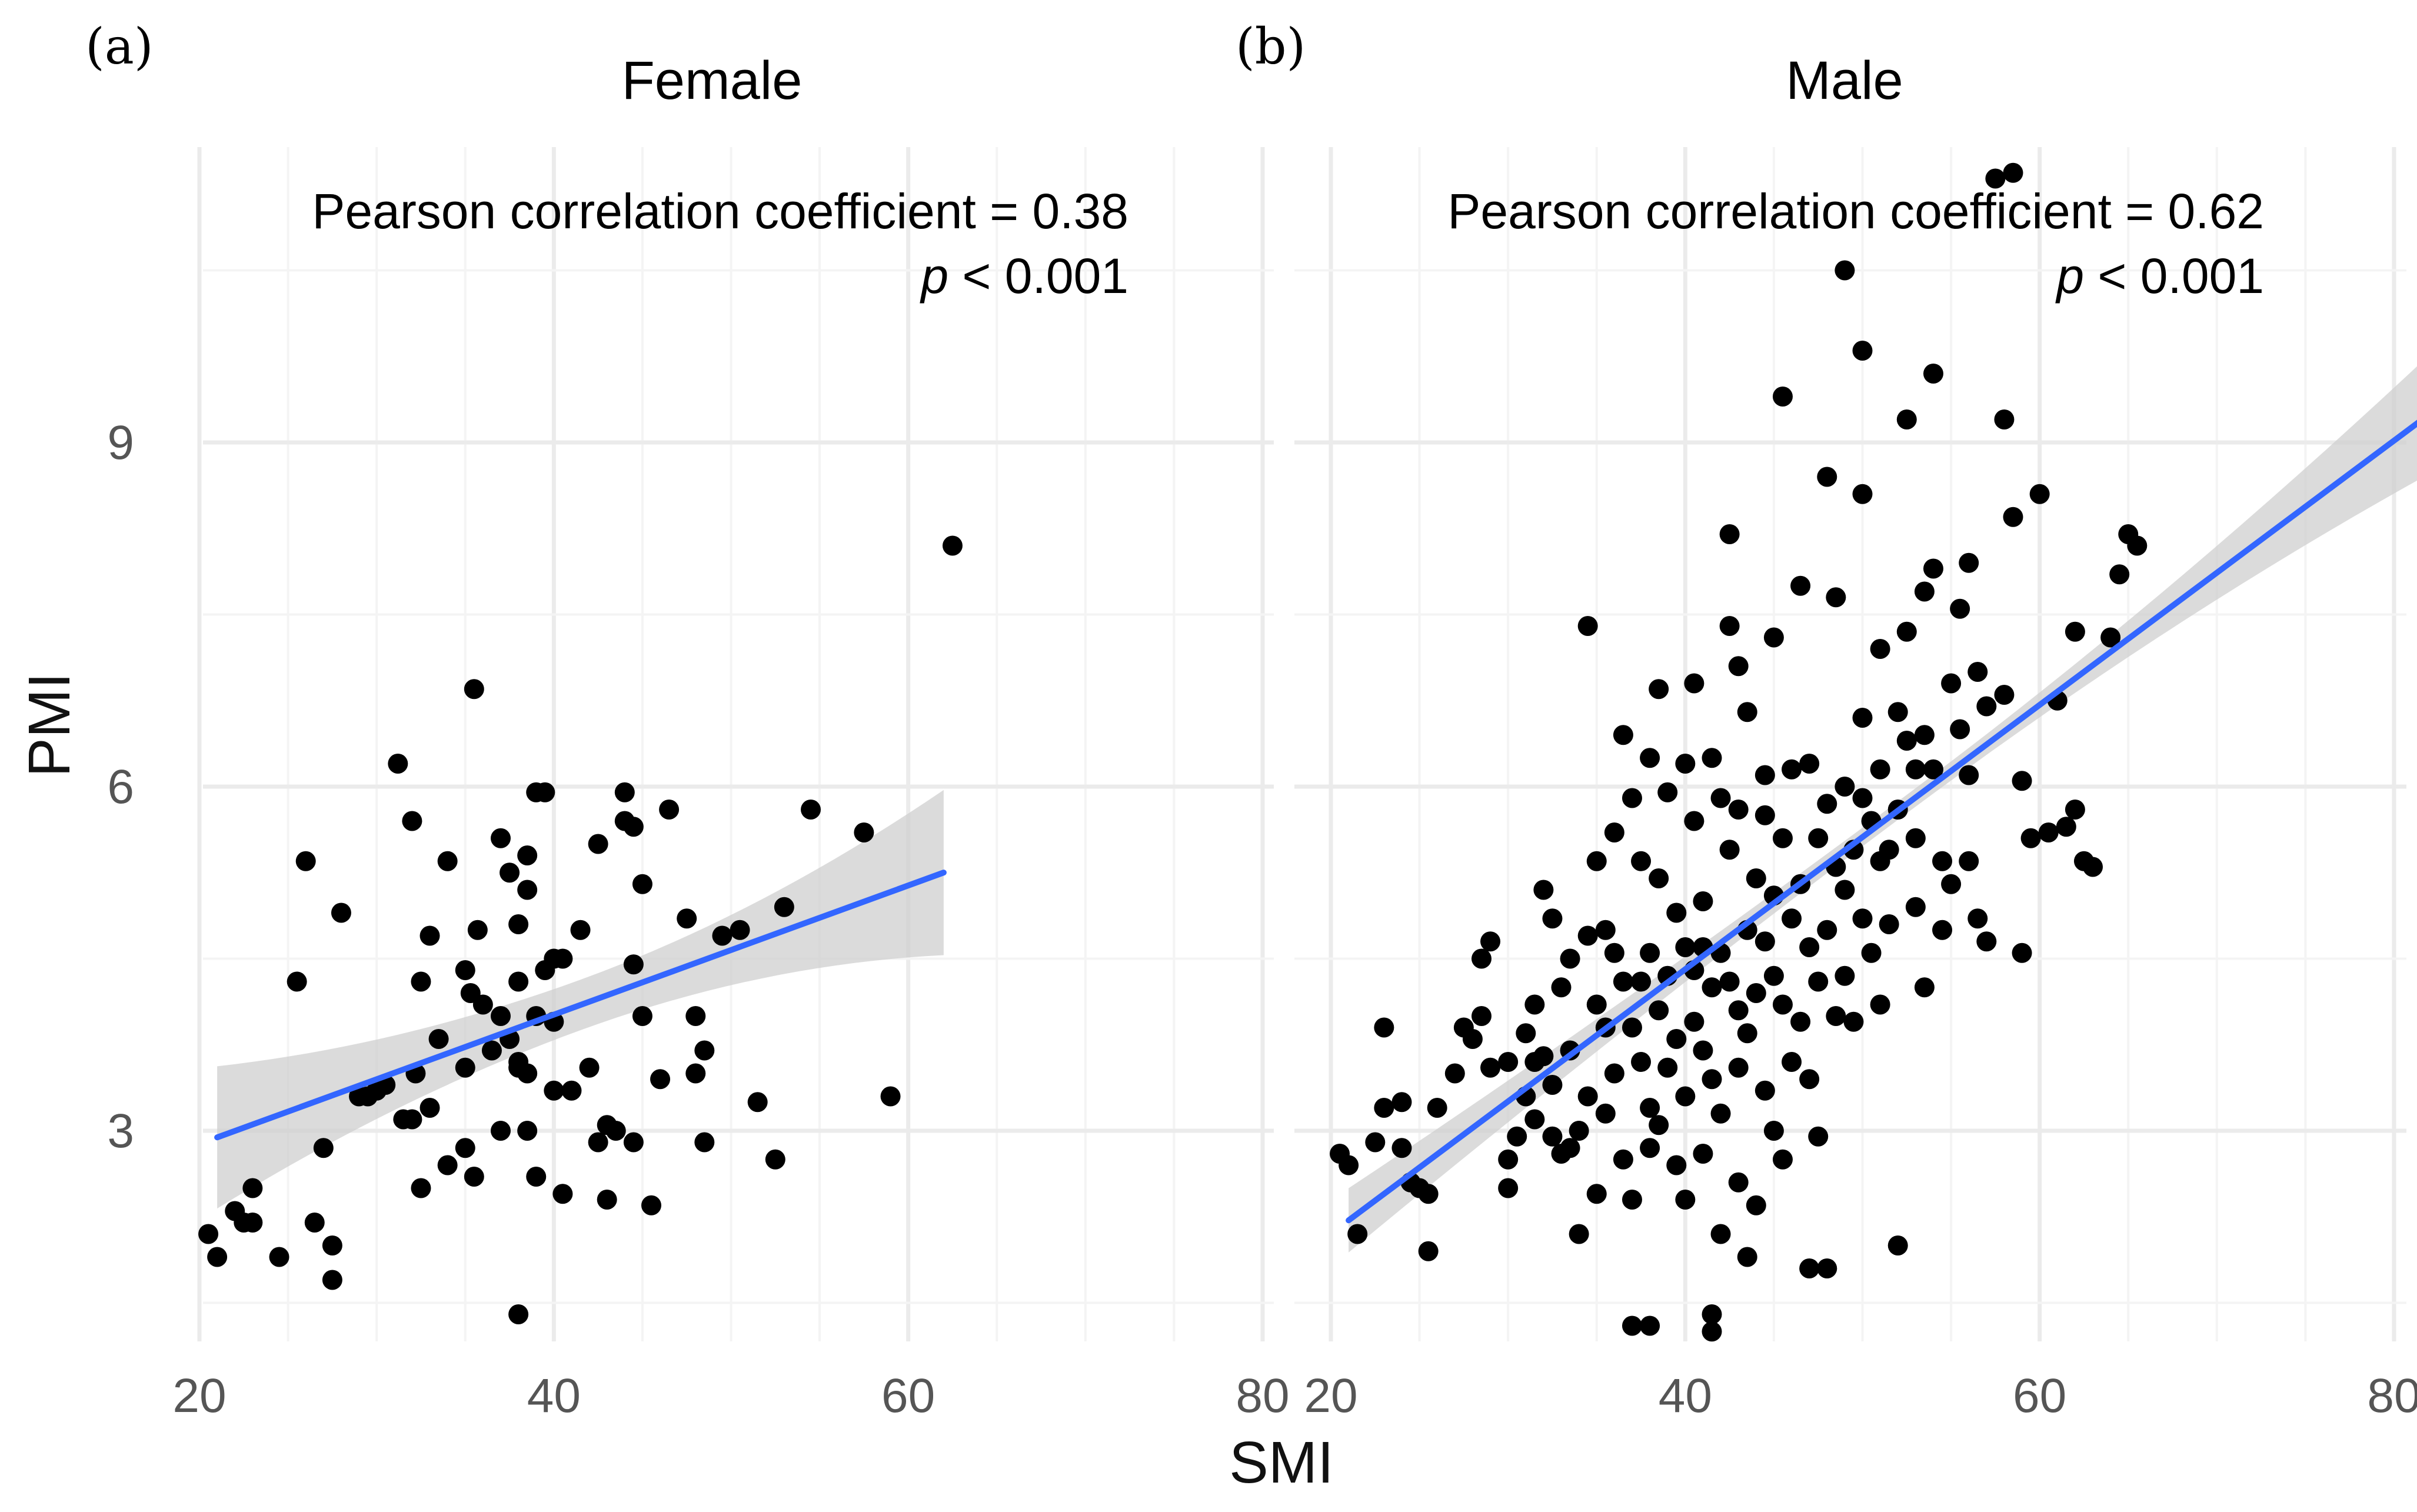  Describe the element at coordinates (2039, 1396) in the screenshot. I see `x-tick-label: 60` at that location.